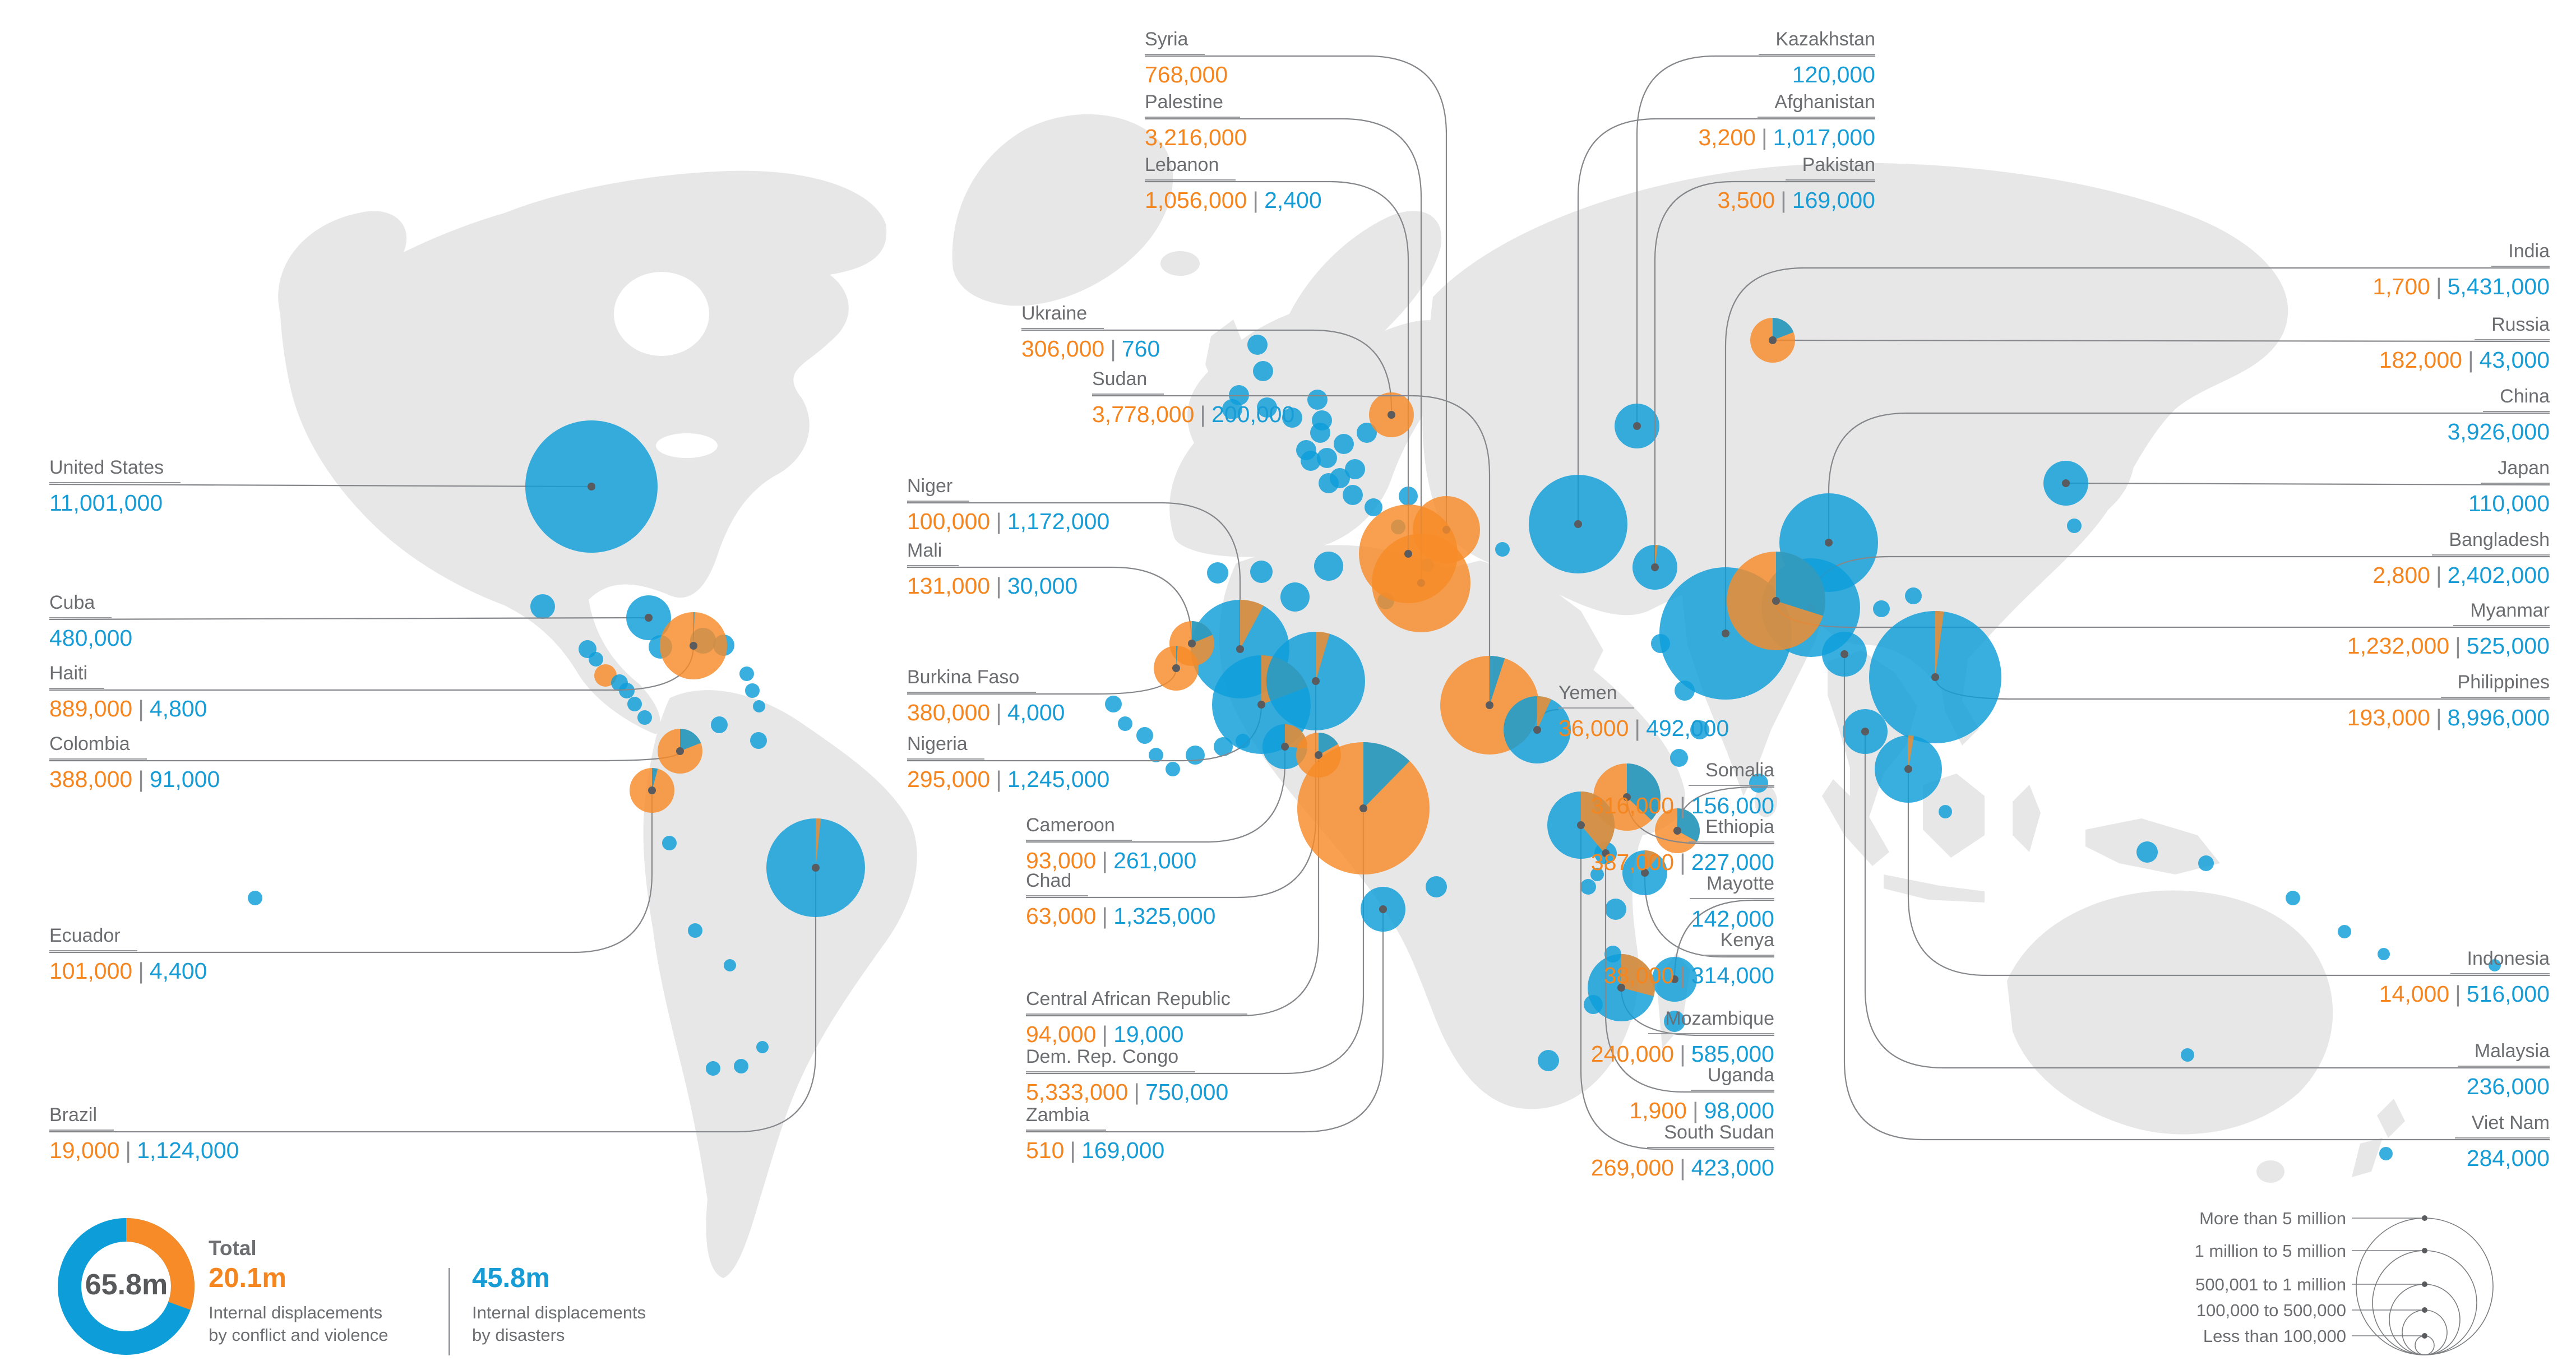  Describe the element at coordinates (949, 586) in the screenshot. I see `conflict-value: 131,000` at that location.